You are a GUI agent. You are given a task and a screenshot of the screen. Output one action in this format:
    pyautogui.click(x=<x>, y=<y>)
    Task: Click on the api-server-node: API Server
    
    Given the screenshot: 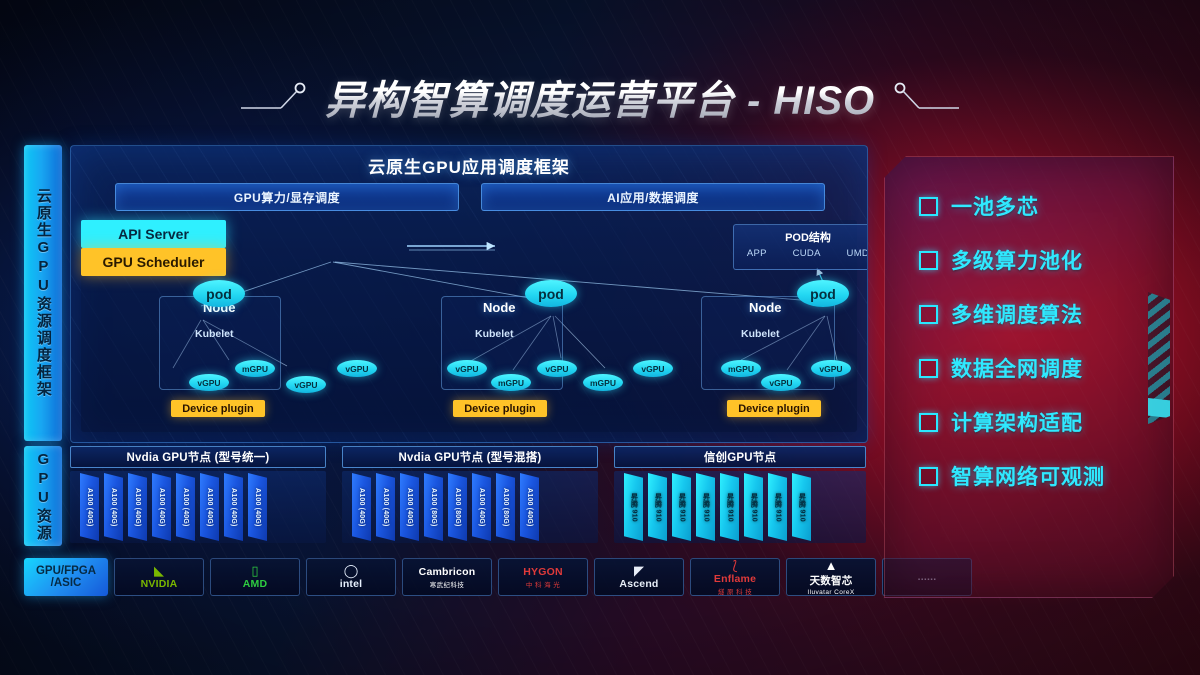 What is the action you would take?
    pyautogui.click(x=153, y=234)
    